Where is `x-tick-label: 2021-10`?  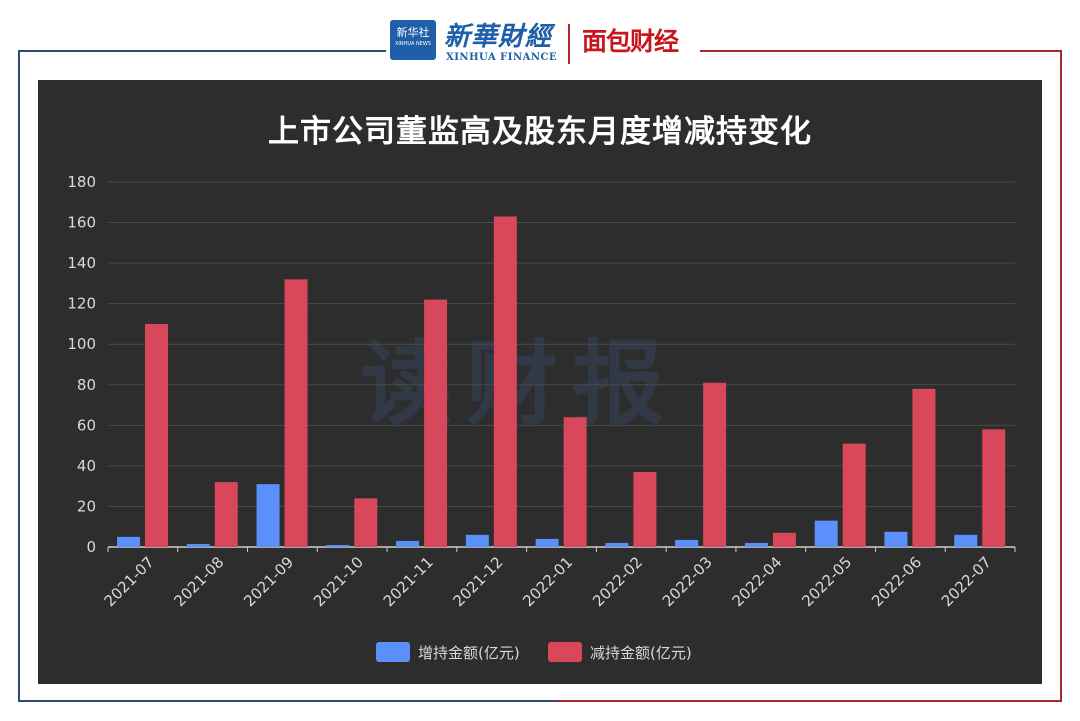 x-tick-label: 2021-10 is located at coordinates (338, 581).